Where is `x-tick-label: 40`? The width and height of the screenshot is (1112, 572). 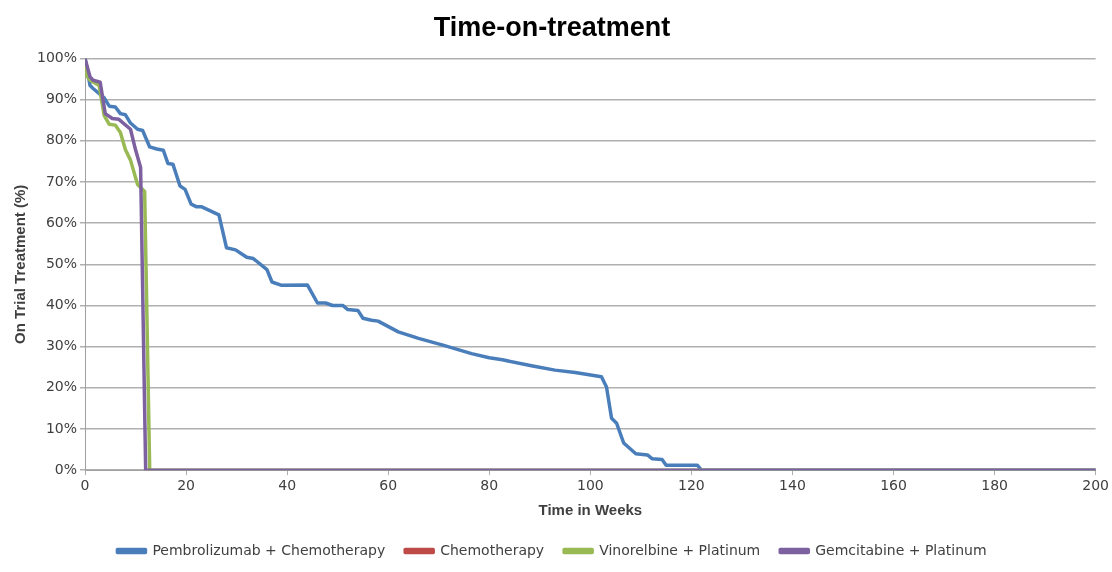 x-tick-label: 40 is located at coordinates (287, 485).